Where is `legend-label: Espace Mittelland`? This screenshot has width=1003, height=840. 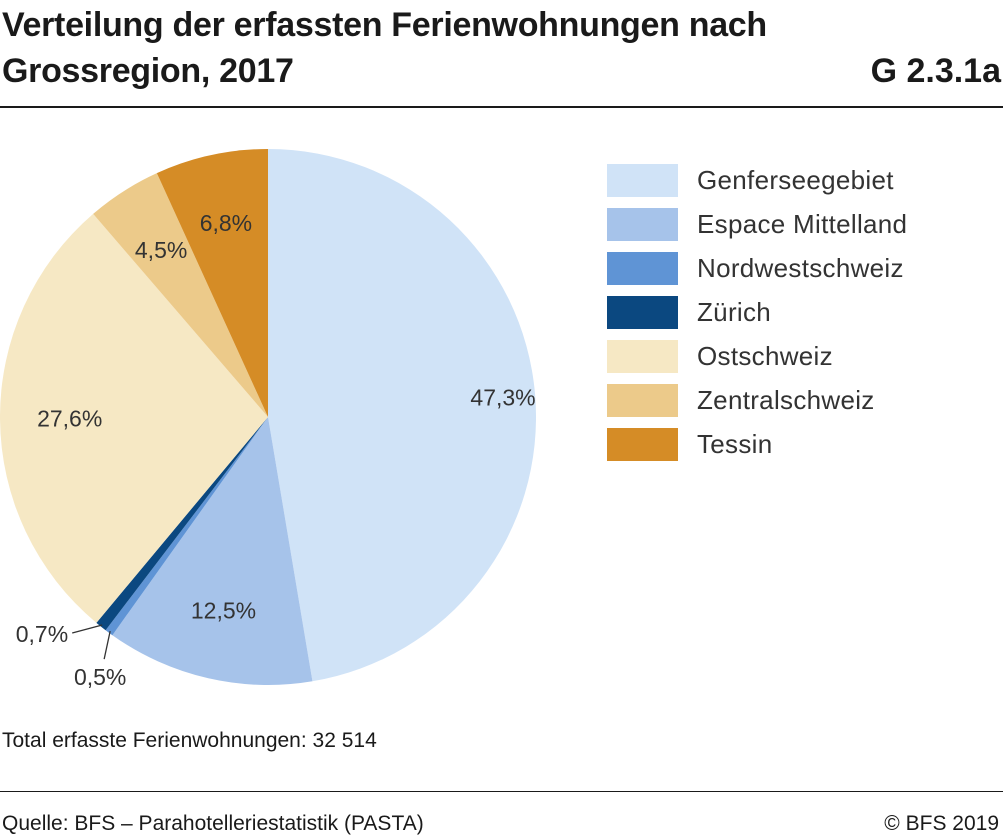 legend-label: Espace Mittelland is located at coordinates (802, 223).